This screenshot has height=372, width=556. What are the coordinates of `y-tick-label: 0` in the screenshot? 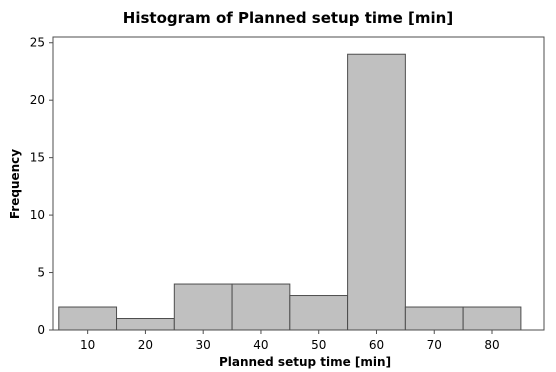 It's located at (41, 330).